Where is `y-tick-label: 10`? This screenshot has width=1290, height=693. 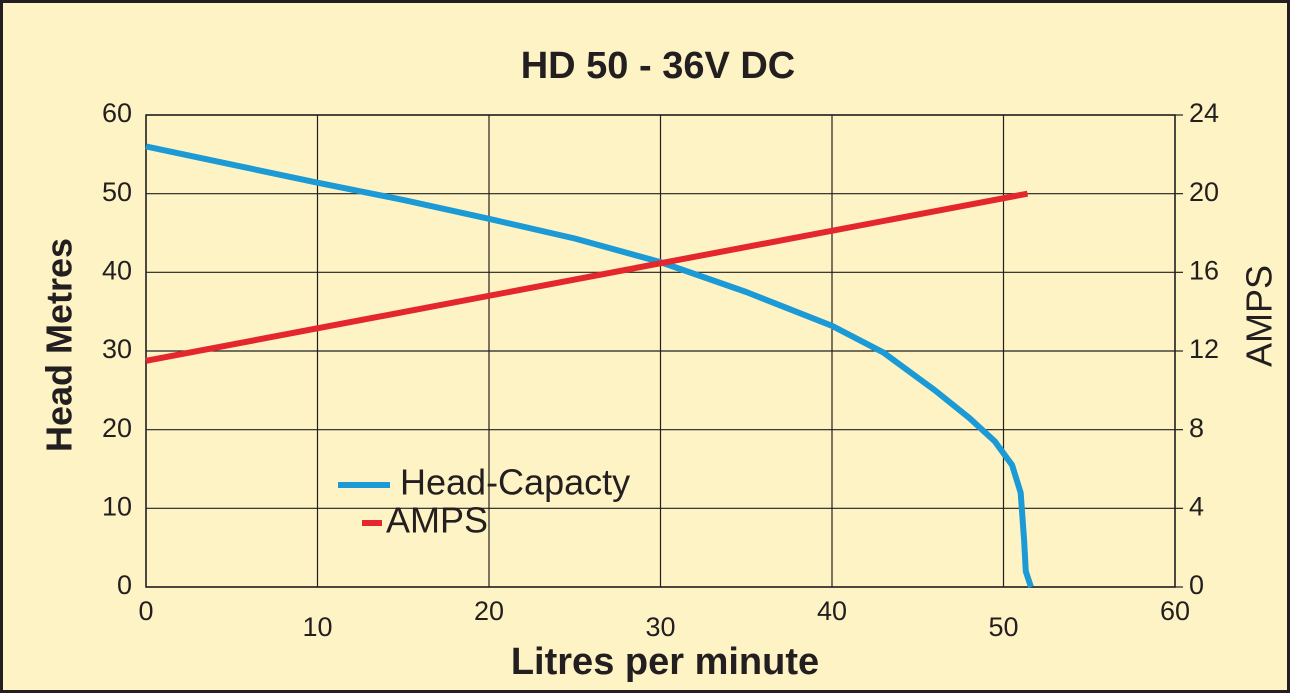 y-tick-label: 10 is located at coordinates (117, 506).